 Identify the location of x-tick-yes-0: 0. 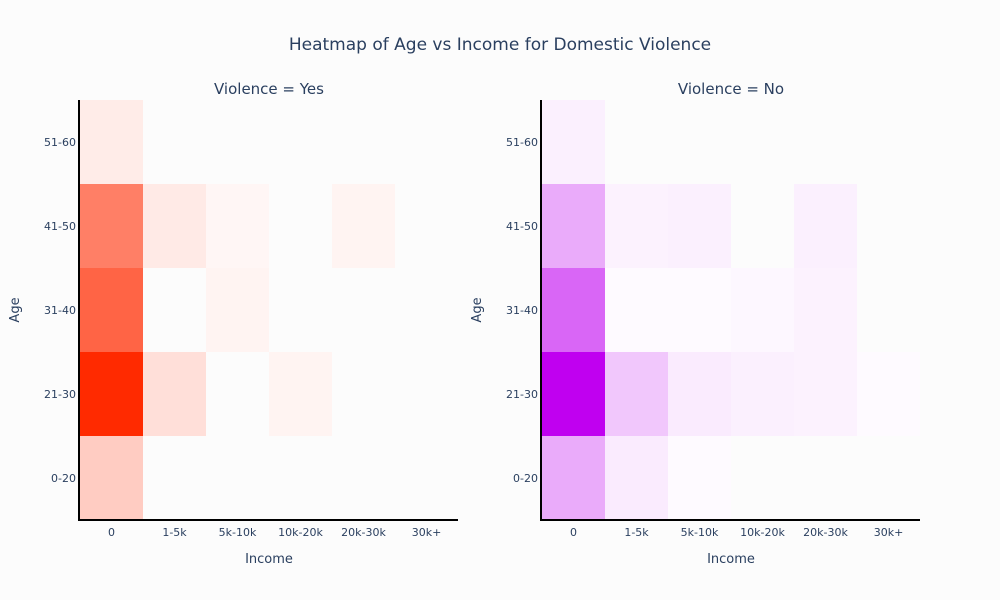
(111, 532).